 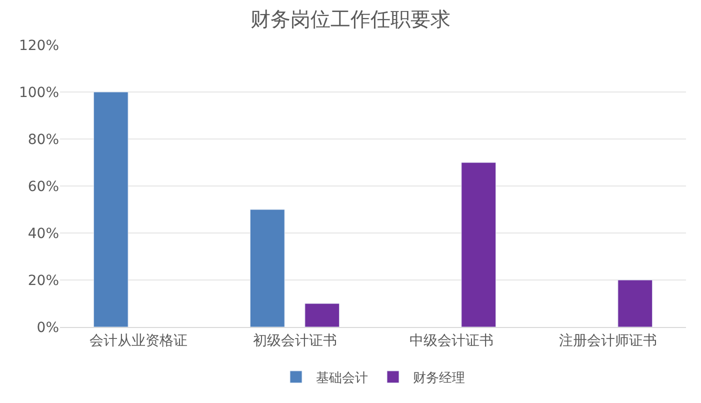 I want to click on y-tick-label: 100%, so click(x=38, y=92).